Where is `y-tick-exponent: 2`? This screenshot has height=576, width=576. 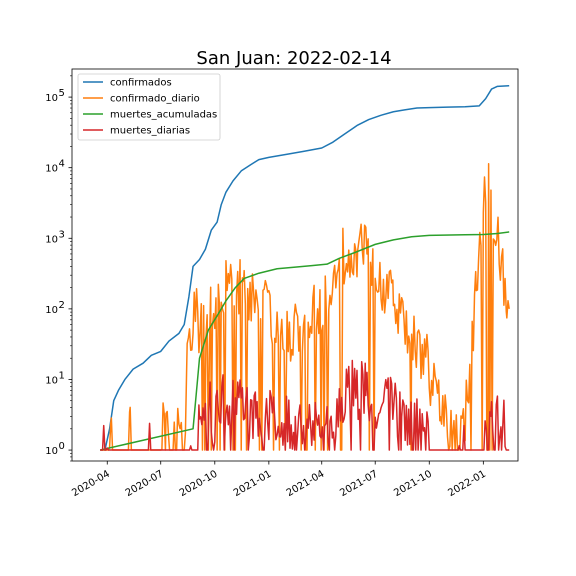 y-tick-exponent: 2 is located at coordinates (62, 305).